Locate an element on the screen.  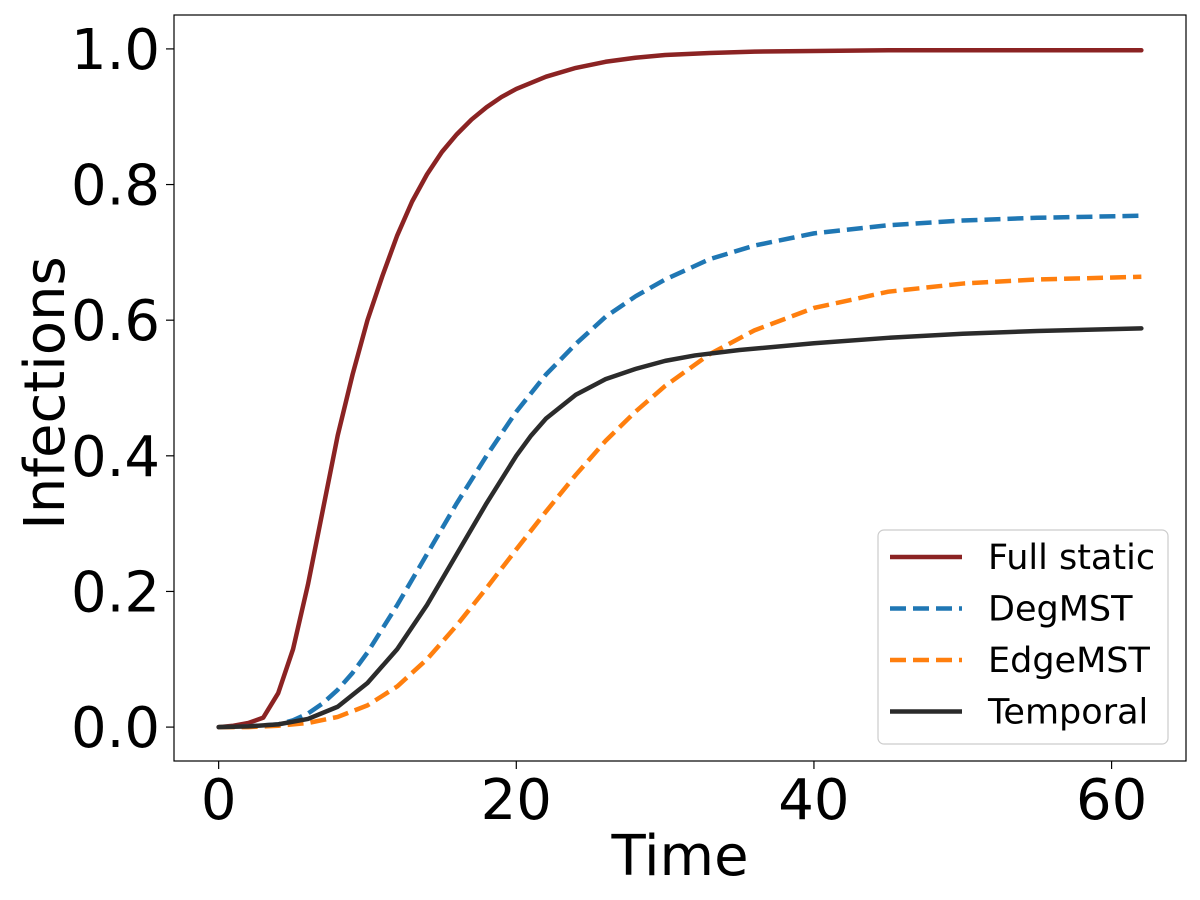
x-tick-label: 0 is located at coordinates (219, 800).